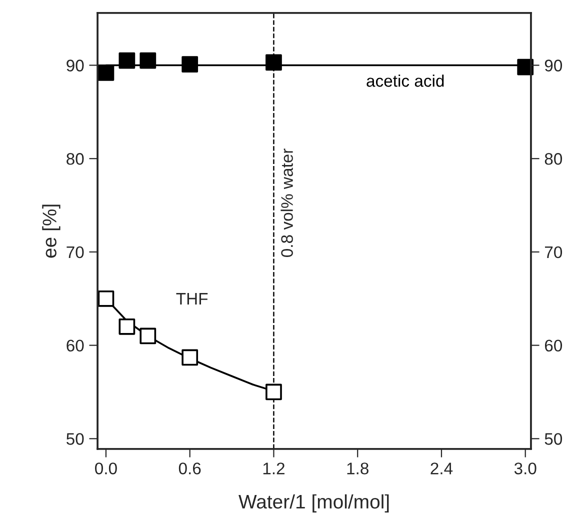 This screenshot has height=519, width=574. Describe the element at coordinates (405, 80) in the screenshot. I see `series-label: acetic acid` at that location.